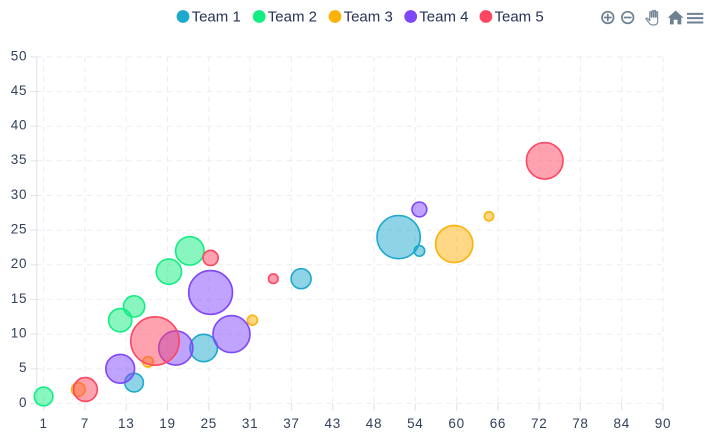 The image size is (712, 442). I want to click on svg-text: 5, so click(23, 367).